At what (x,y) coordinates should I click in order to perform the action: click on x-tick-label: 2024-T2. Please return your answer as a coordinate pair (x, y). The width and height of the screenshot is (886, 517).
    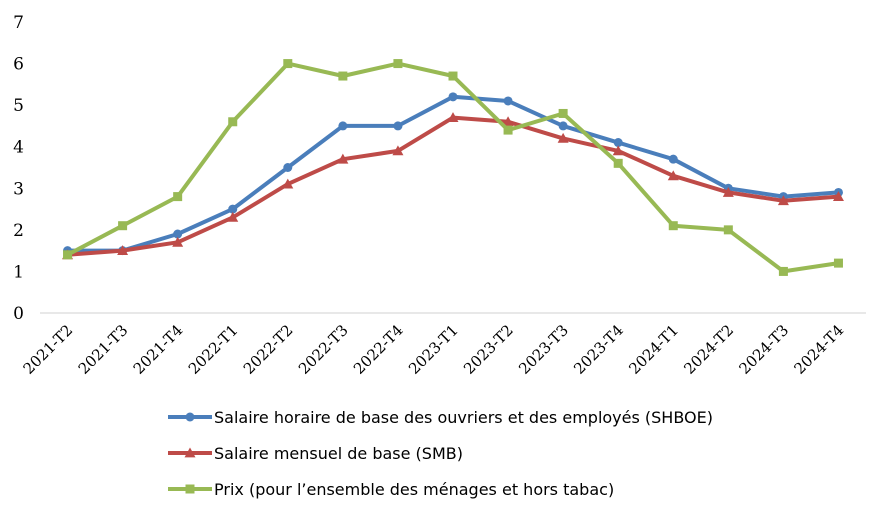
    Looking at the image, I should click on (708, 349).